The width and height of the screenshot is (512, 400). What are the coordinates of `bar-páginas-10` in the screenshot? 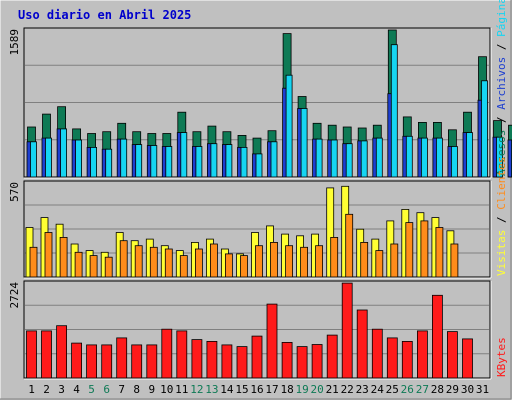 It's located at (169, 162).